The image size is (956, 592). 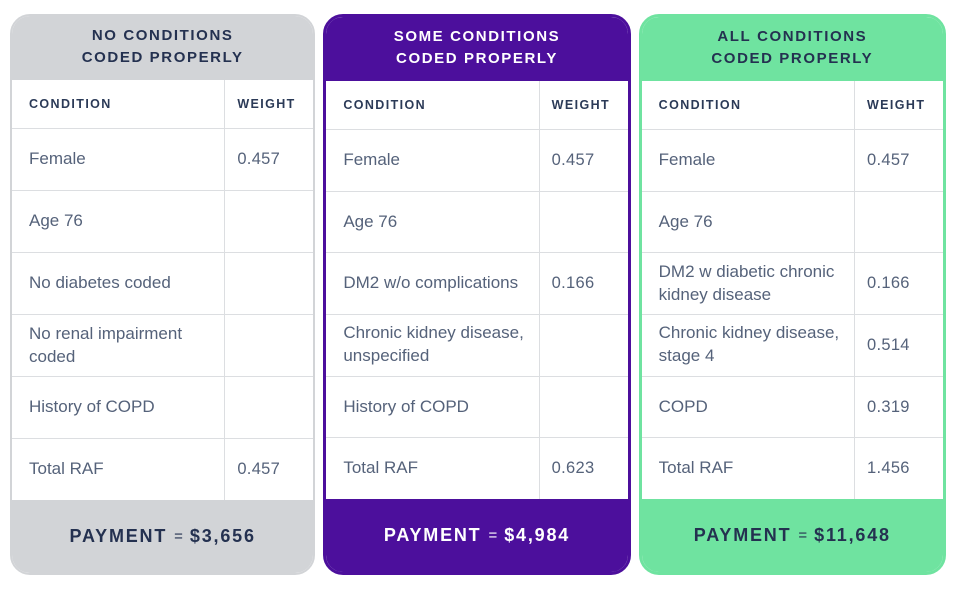 I want to click on table-row: Chronic kidney disease, unspecified, so click(x=477, y=345).